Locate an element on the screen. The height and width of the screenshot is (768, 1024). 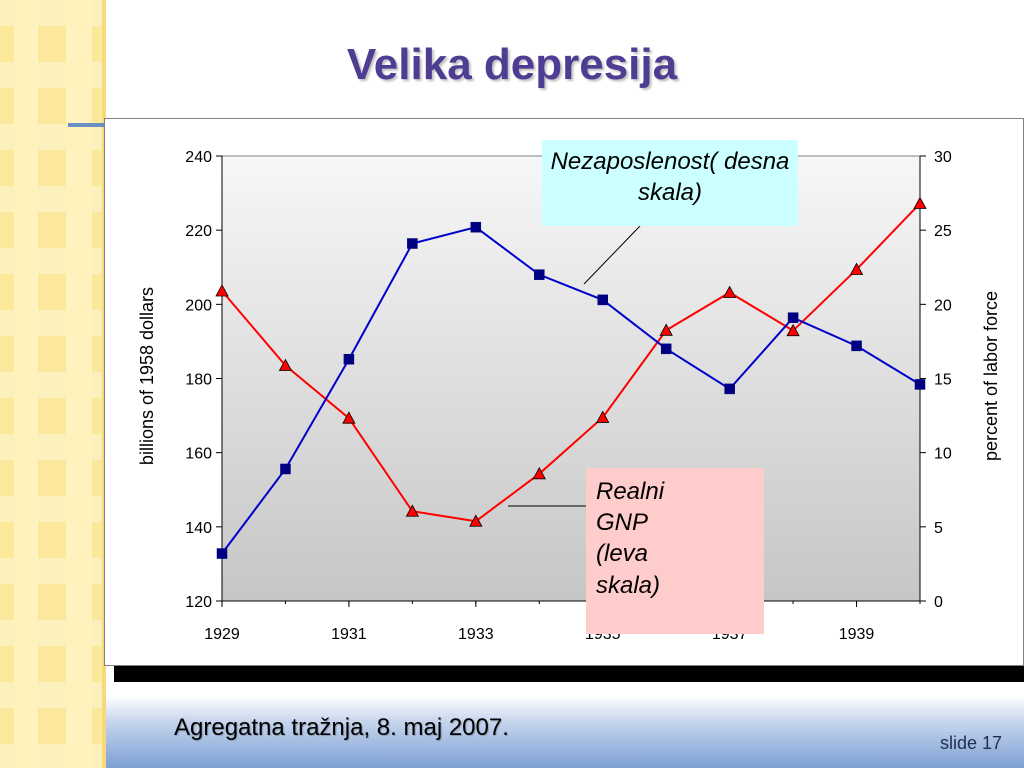
y-tick-label-right: 20 is located at coordinates (943, 305).